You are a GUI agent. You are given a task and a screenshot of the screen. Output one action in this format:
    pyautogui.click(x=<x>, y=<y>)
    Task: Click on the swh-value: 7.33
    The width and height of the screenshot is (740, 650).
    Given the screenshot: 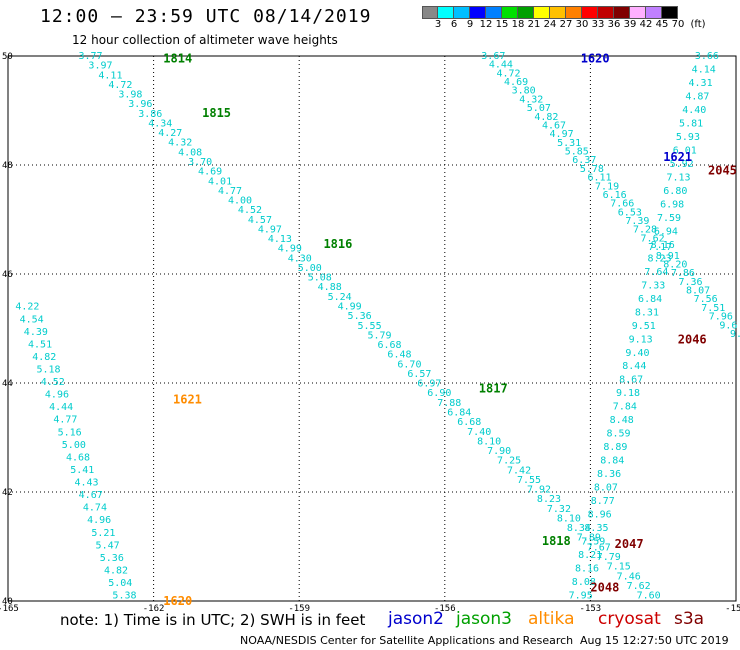 What is the action you would take?
    pyautogui.click(x=653, y=285)
    